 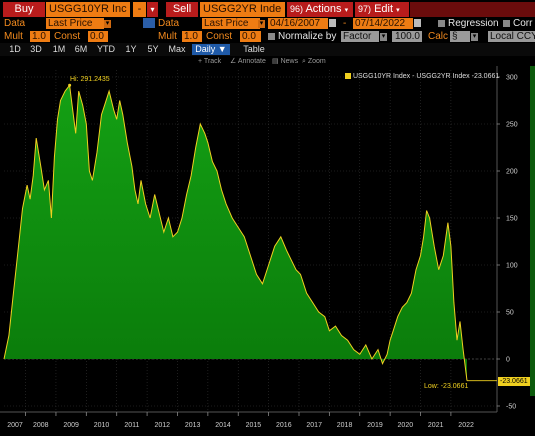 What do you see at coordinates (177, 49) in the screenshot?
I see `range-max: Max` at bounding box center [177, 49].